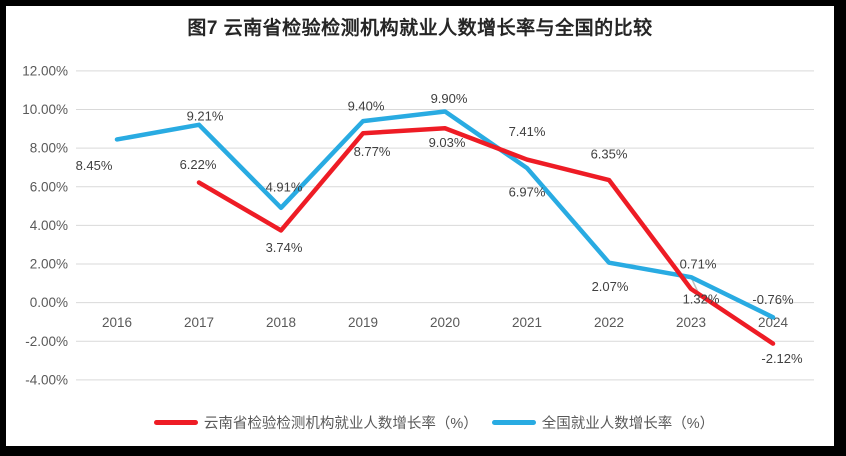  Describe the element at coordinates (284, 186) in the screenshot. I see `data-point-label: 4.91%` at that location.